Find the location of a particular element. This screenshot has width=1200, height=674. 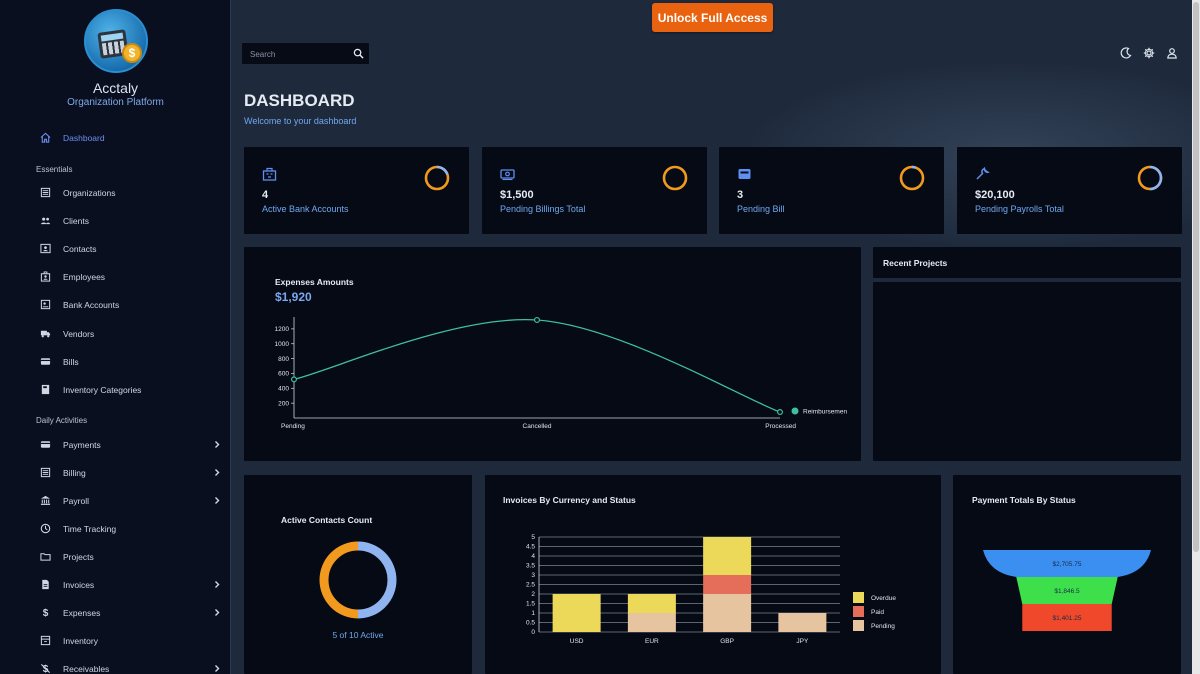

sidebar-item-clients: Clients is located at coordinates (115, 221).